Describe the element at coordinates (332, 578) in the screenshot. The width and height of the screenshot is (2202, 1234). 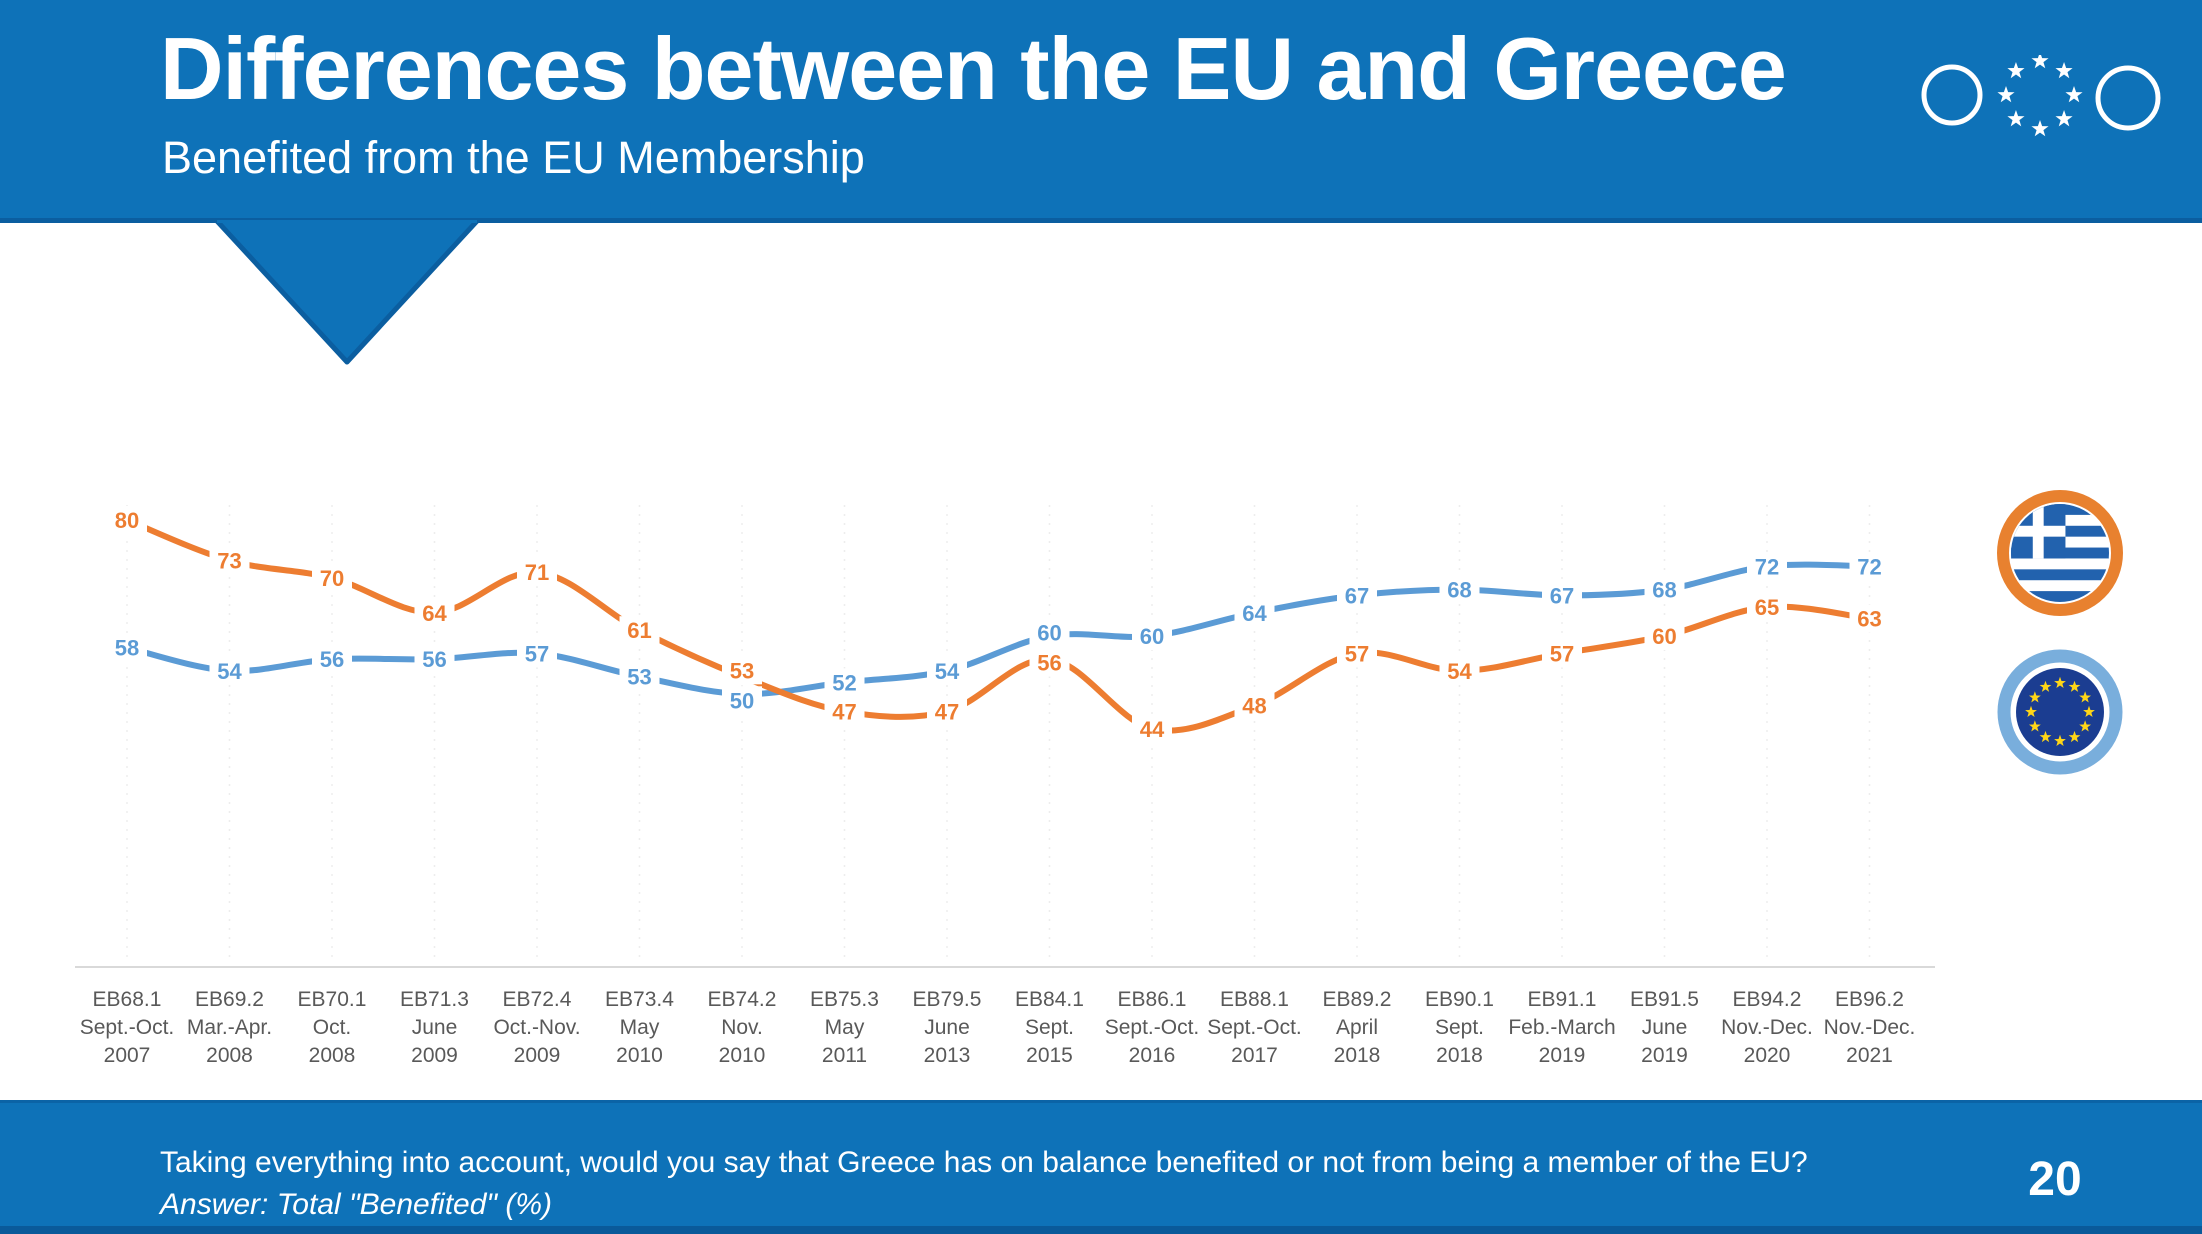
I see `svg-text: 70` at that location.